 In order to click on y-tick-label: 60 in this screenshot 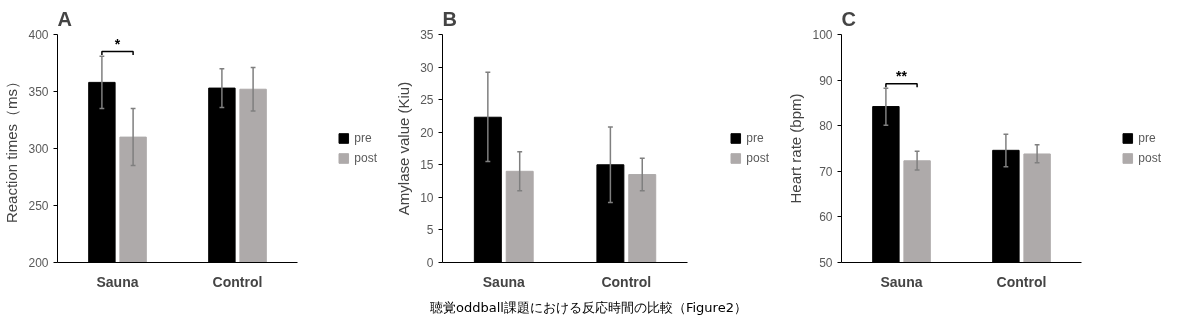, I will do `click(826, 217)`.